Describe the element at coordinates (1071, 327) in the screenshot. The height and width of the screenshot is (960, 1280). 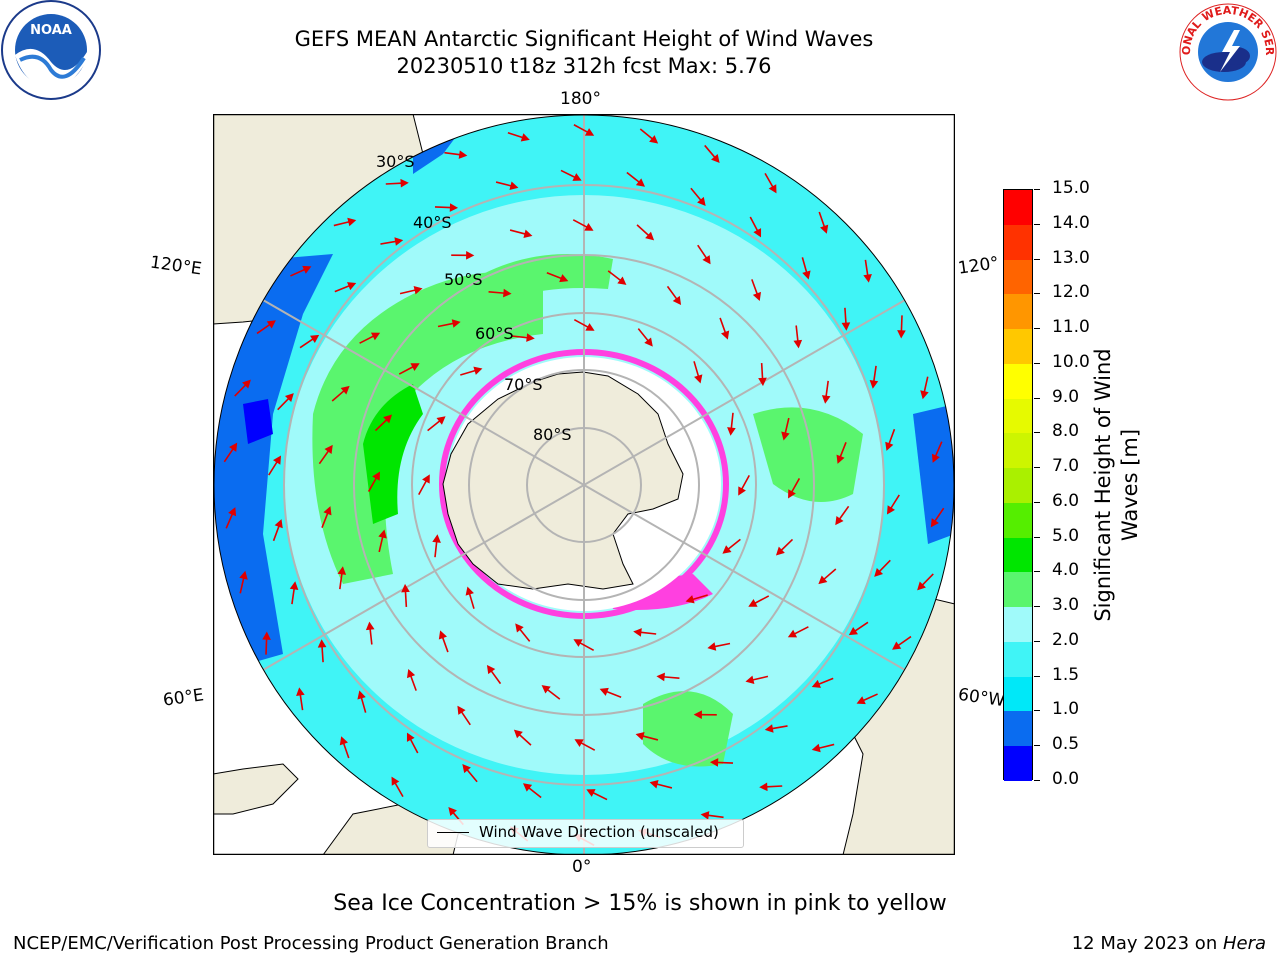
I see `colorbar-tick-label: 11.0` at that location.